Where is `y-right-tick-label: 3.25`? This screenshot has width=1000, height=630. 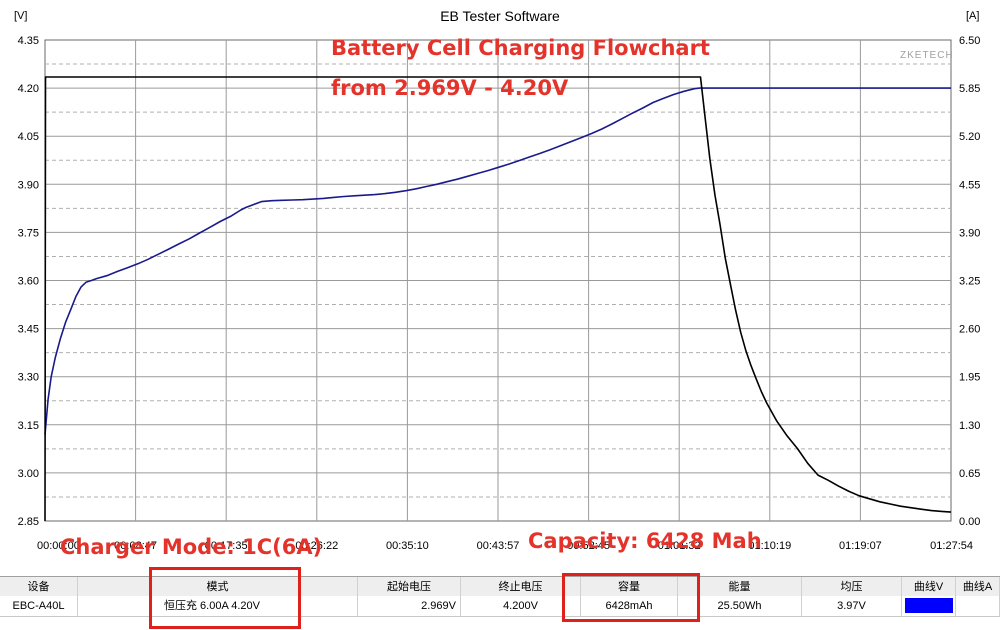
y-right-tick-label: 3.25 is located at coordinates (969, 282).